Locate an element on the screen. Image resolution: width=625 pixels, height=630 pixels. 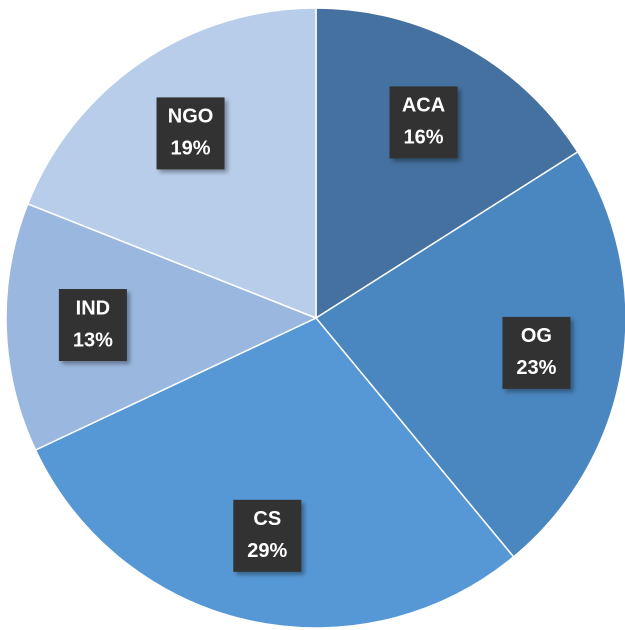
data-label: CS 29% is located at coordinates (267, 535).